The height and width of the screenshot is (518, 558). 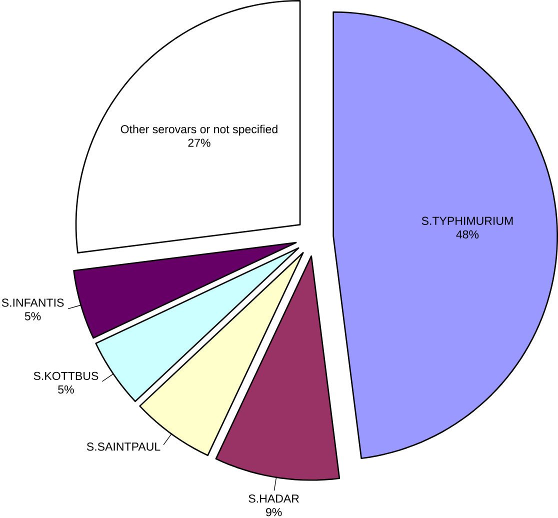 What do you see at coordinates (274, 512) in the screenshot?
I see `data-label: 9%` at bounding box center [274, 512].